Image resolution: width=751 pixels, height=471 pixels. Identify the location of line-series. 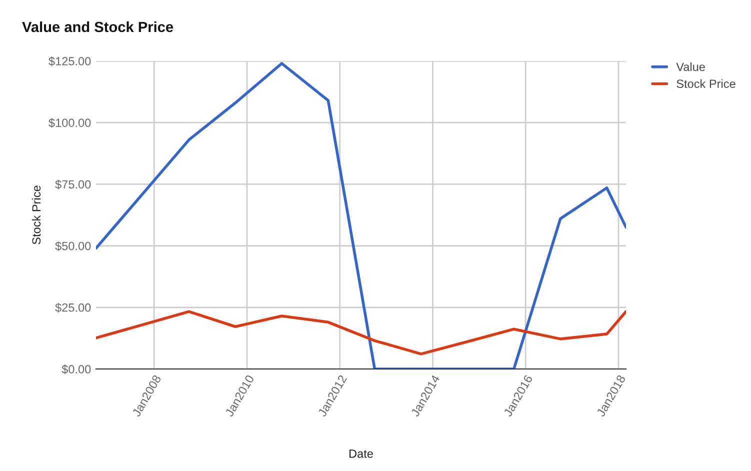
(361, 333).